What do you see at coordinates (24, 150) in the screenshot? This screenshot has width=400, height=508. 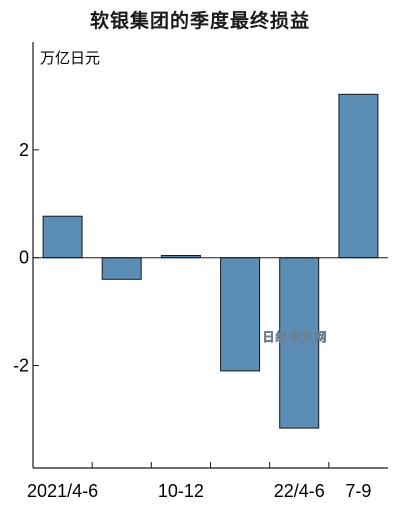 I see `y-tick-label: 2` at bounding box center [24, 150].